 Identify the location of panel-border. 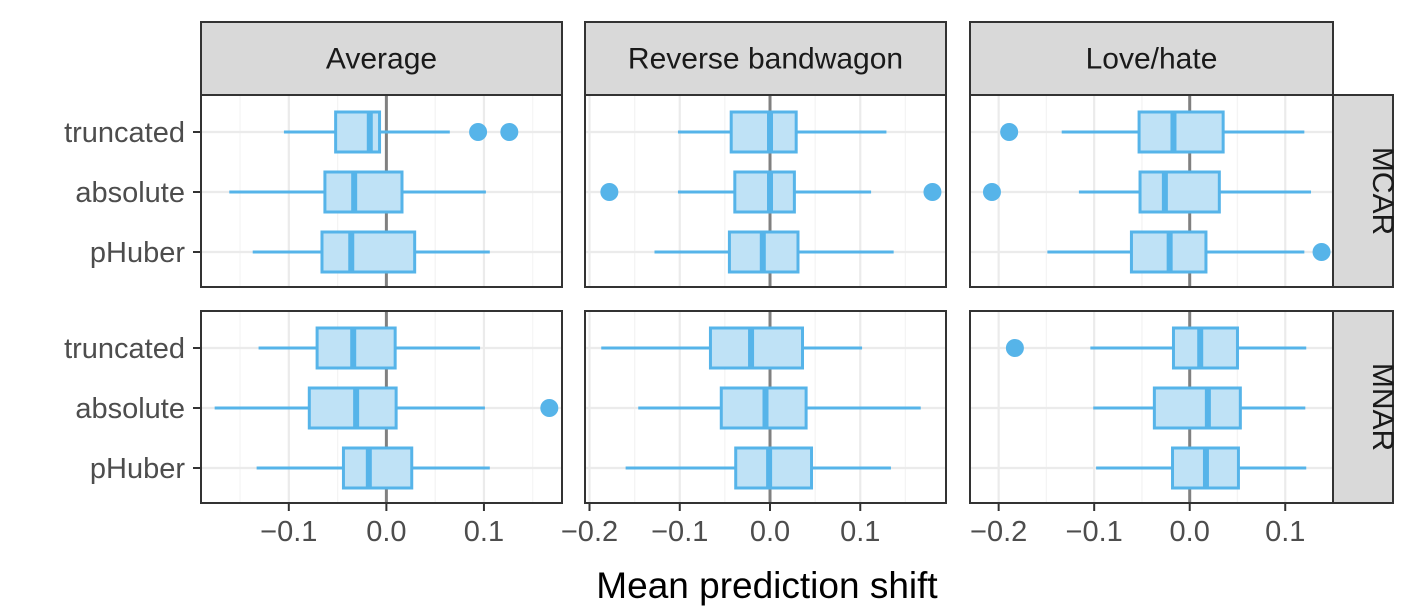
(765, 407).